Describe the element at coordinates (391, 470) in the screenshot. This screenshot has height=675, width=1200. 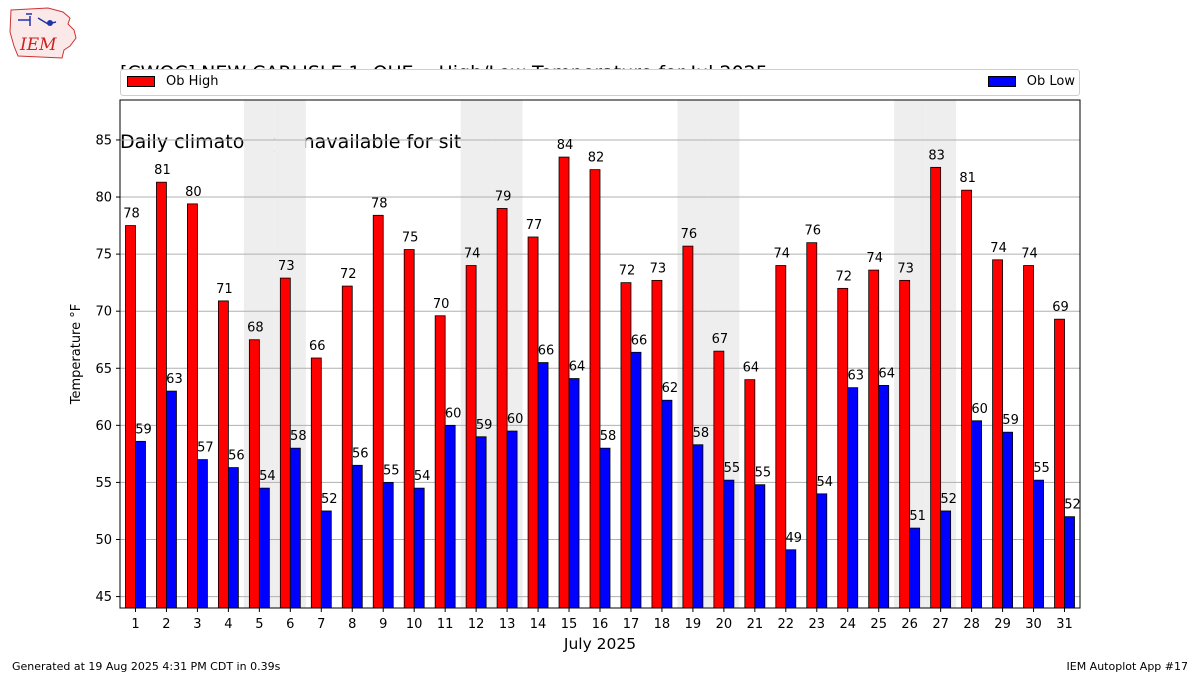
I see `low-bar-label: 55` at that location.